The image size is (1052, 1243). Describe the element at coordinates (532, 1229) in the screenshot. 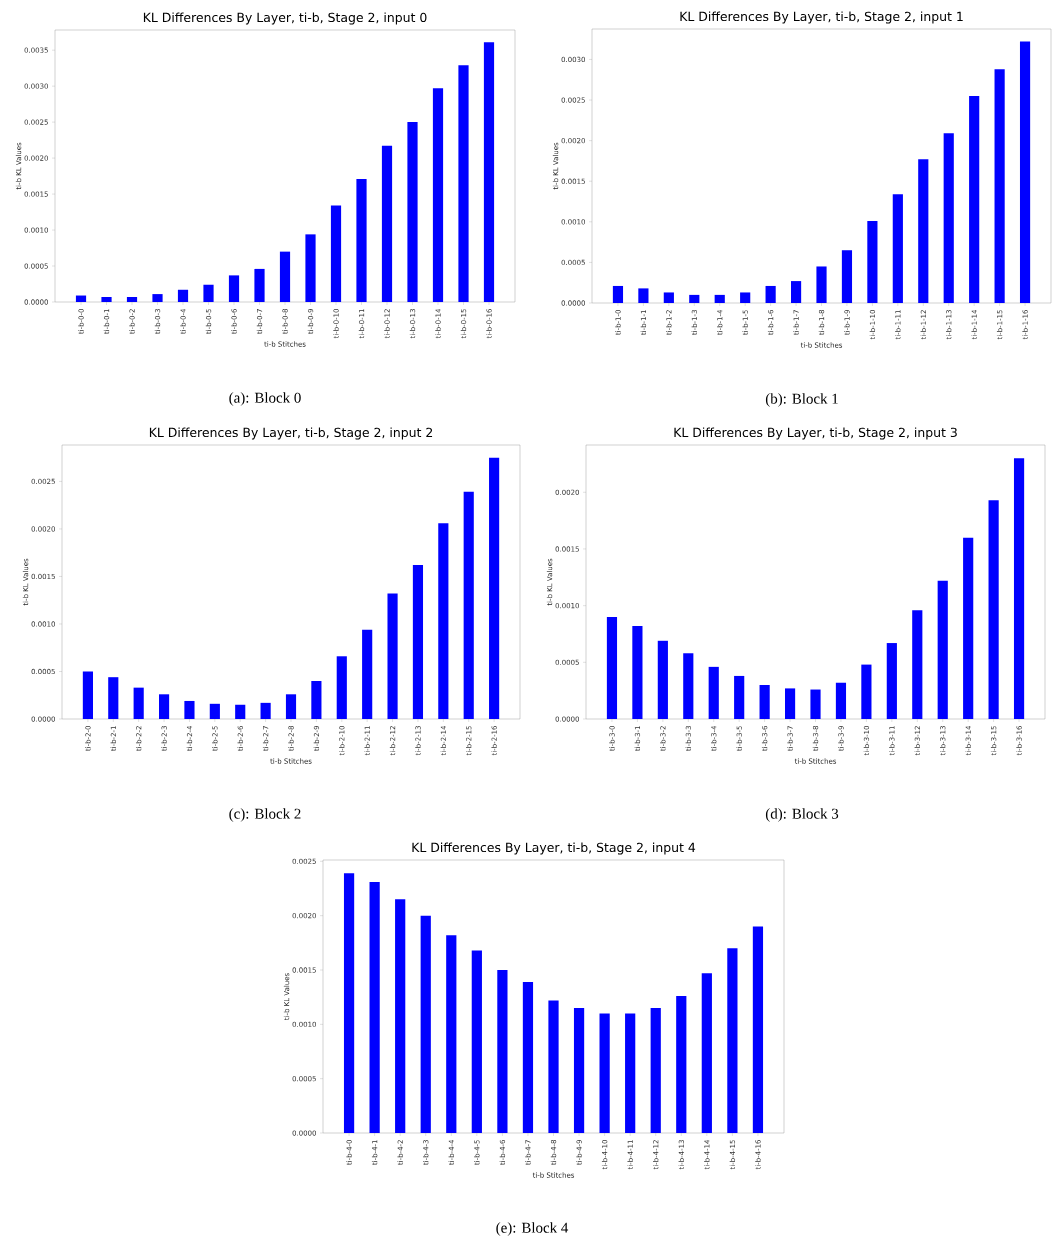

I see `text: (e): Block 4` at that location.